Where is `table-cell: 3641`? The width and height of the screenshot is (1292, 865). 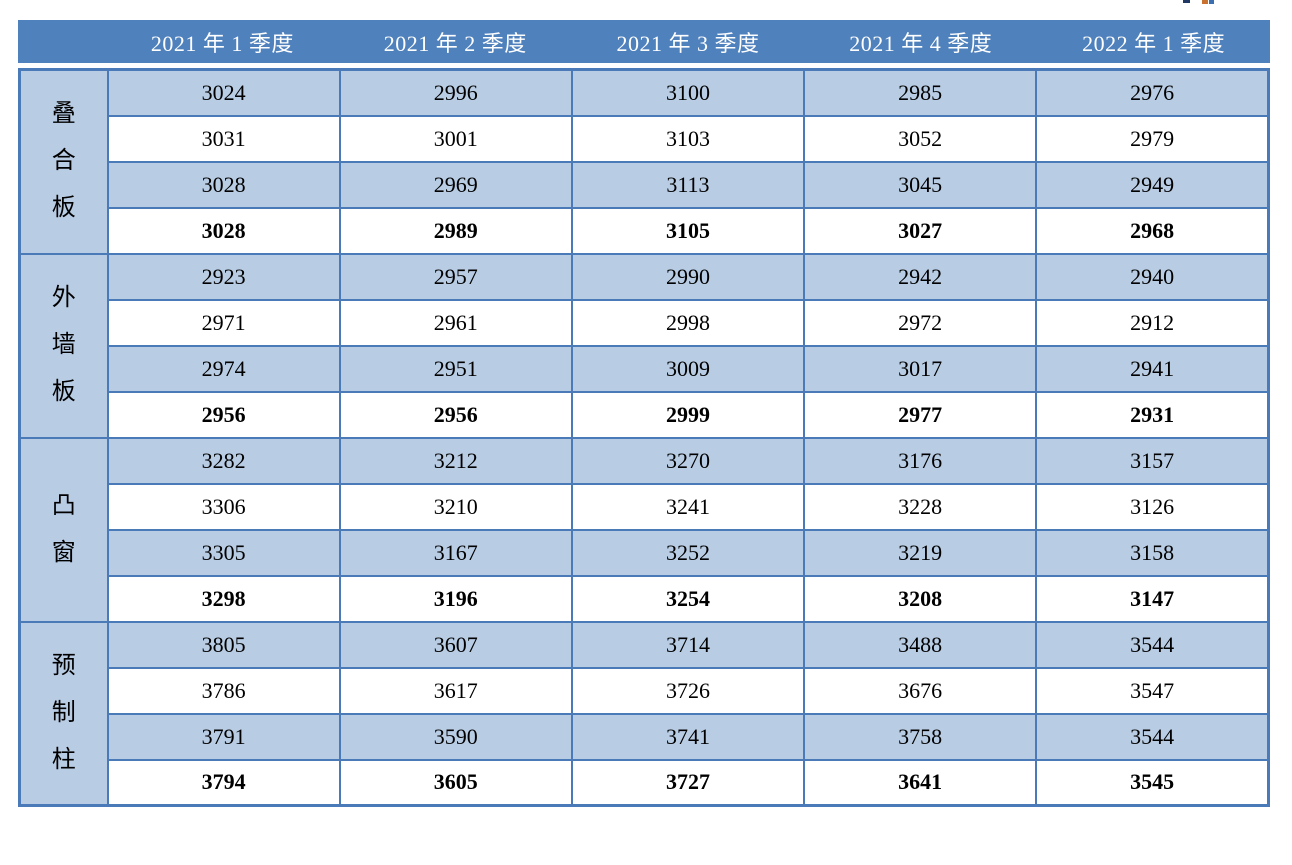 table-cell: 3641 is located at coordinates (920, 782).